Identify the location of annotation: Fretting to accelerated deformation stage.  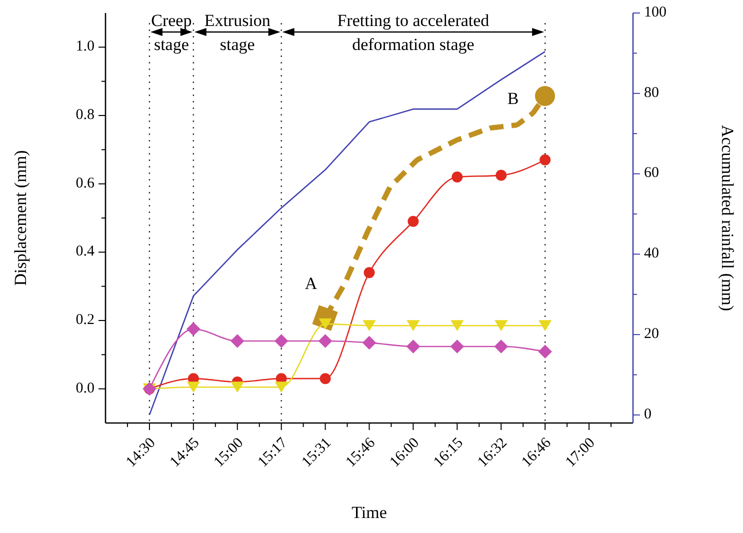
(413, 32).